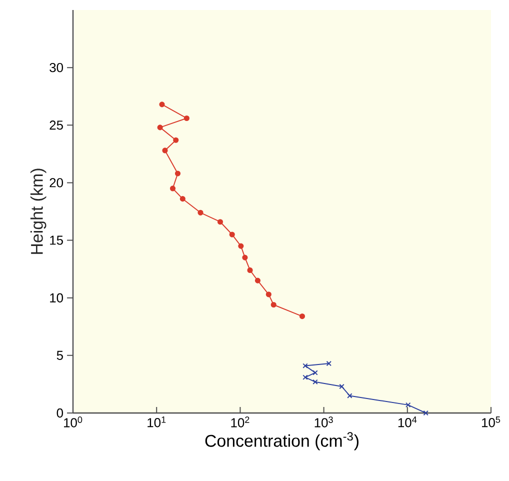  Describe the element at coordinates (57, 183) in the screenshot. I see `y-tick-label: 20` at that location.